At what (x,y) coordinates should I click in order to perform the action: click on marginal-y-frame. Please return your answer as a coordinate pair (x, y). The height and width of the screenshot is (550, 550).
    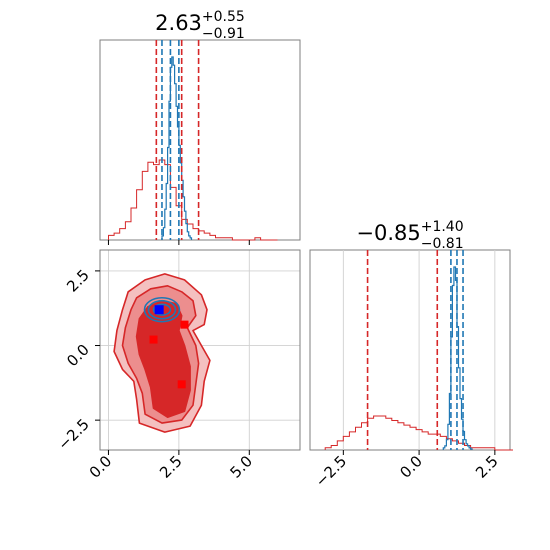
    Looking at the image, I should click on (410, 350).